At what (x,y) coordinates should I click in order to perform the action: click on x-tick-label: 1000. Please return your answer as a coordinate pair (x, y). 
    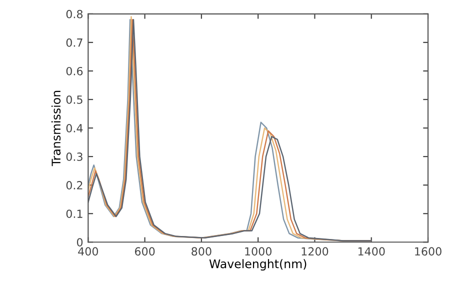
    Looking at the image, I should click on (258, 251).